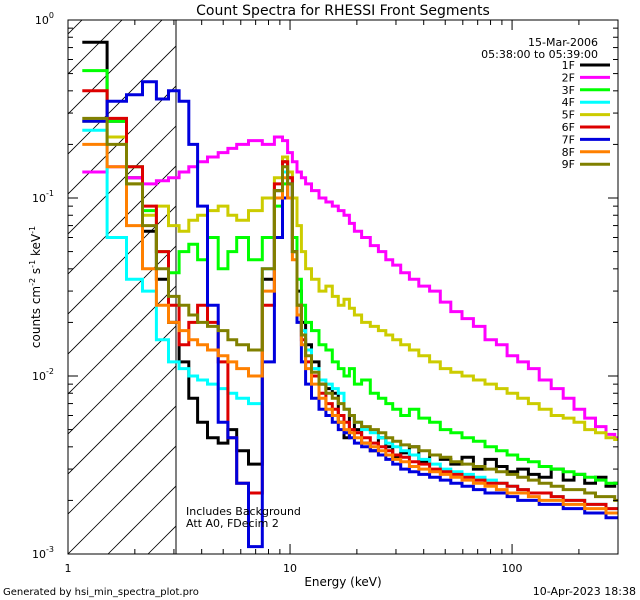 The image size is (640, 600). Describe the element at coordinates (35, 287) in the screenshot. I see `y-axis-label: counts cm-2 s-1 keV-1` at that location.